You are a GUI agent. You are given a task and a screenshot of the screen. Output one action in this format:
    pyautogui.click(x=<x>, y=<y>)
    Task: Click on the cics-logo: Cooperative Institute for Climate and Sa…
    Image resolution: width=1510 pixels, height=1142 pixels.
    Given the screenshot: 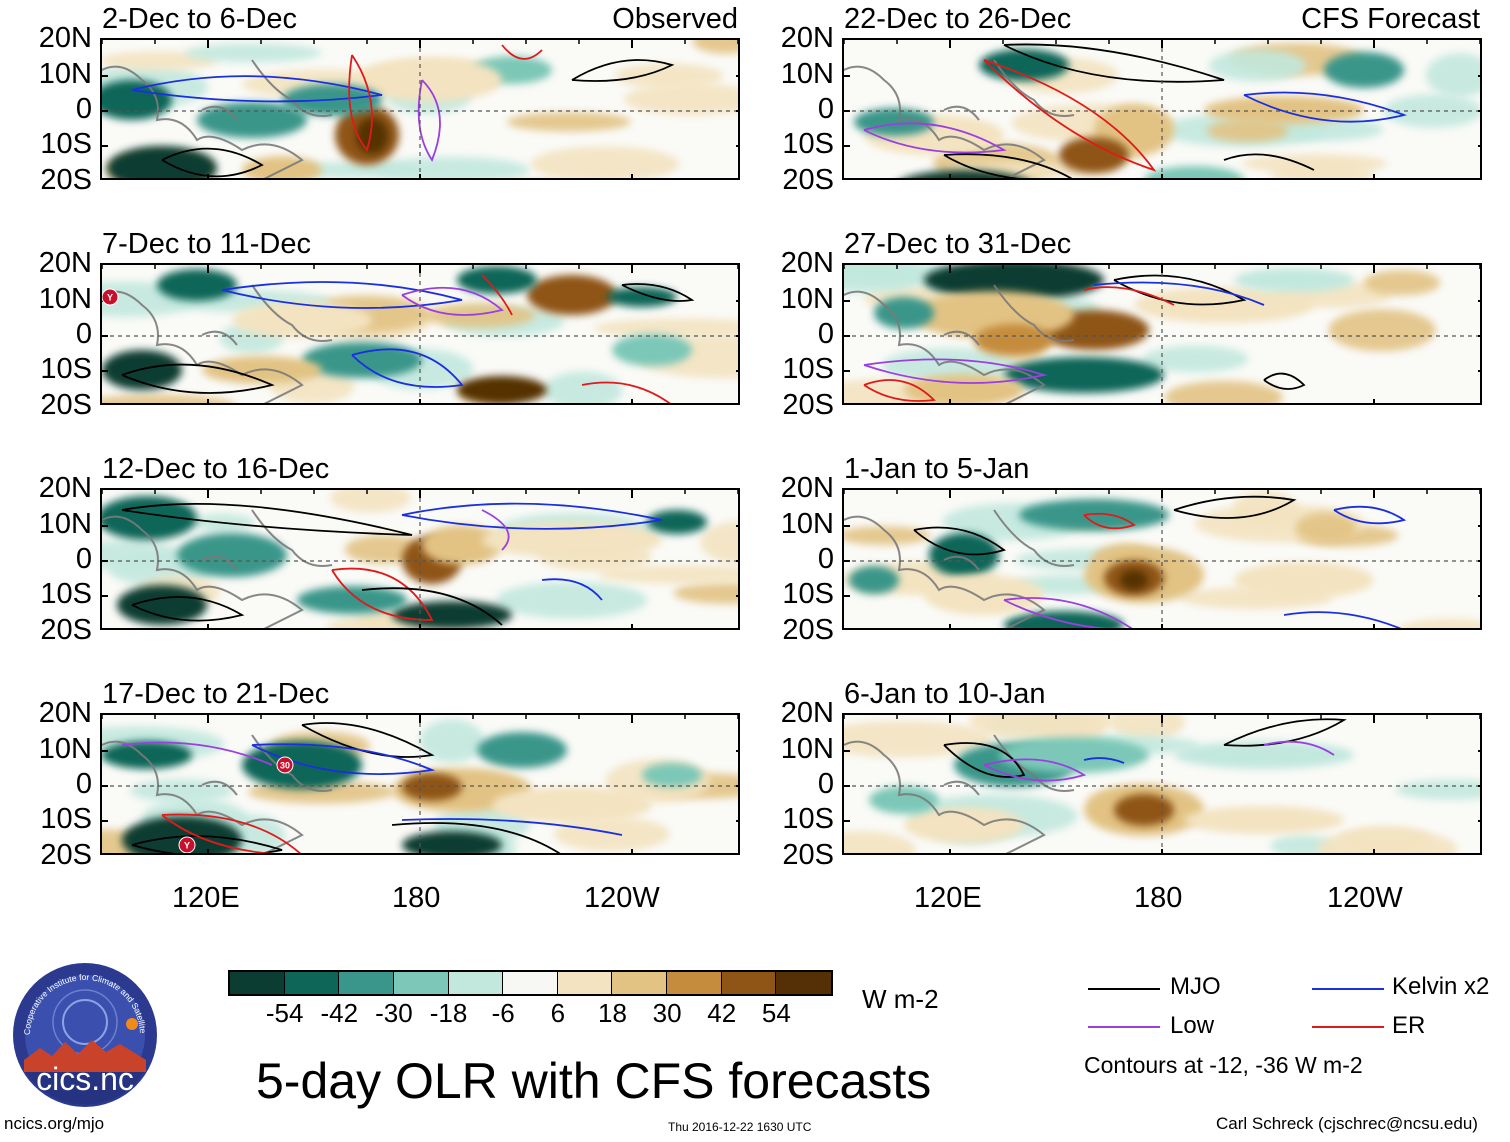 What is the action you would take?
    pyautogui.click(x=84, y=1031)
    